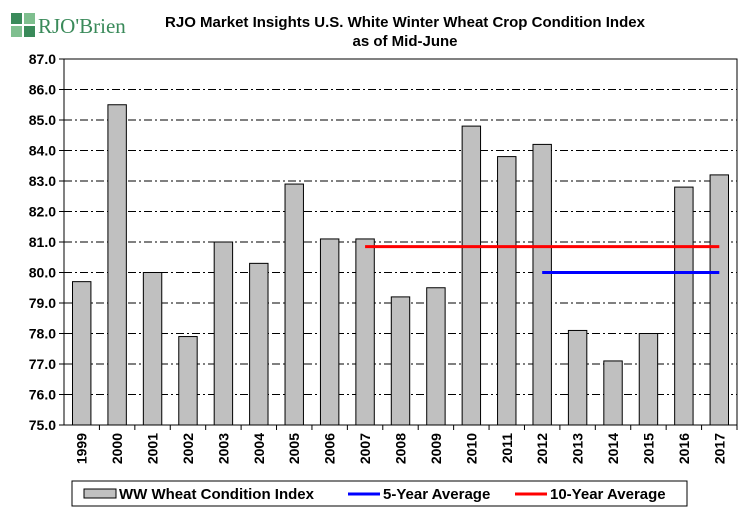  I want to click on chart-subtitle: as of Mid-June, so click(404, 41).